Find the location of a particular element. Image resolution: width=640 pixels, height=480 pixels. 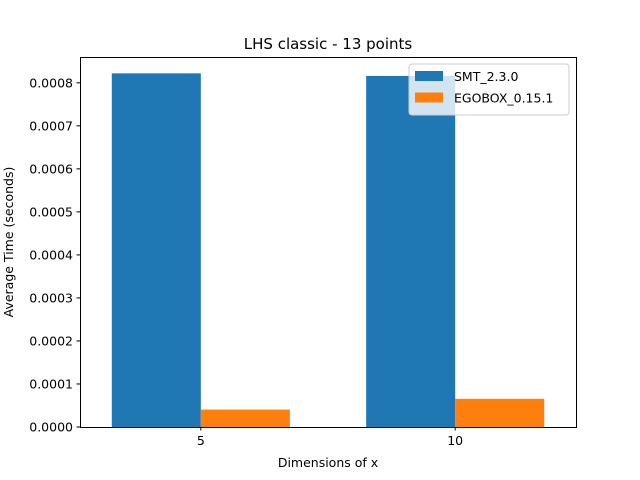

y-tick-label: 0.0002 is located at coordinates (51, 340).